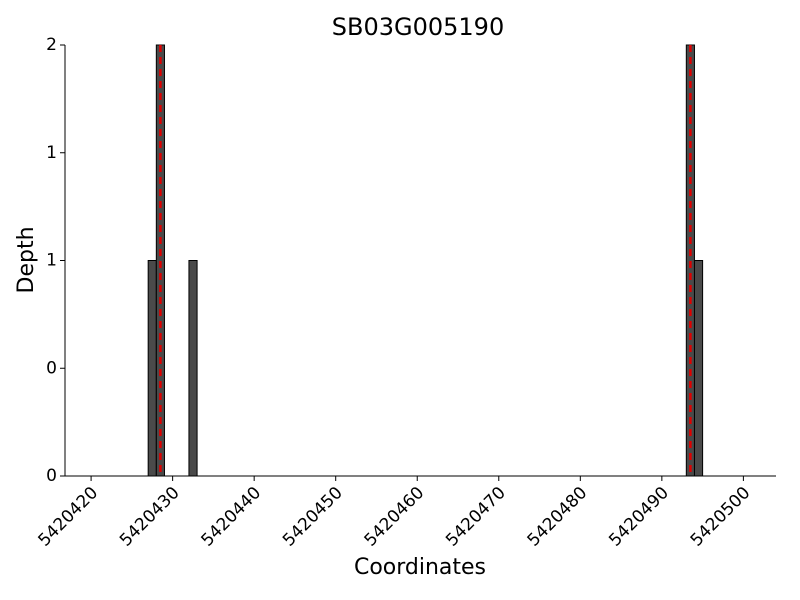 This screenshot has width=800, height=600. Describe the element at coordinates (395, 517) in the screenshot. I see `x-tick-label: 5420460` at that location.